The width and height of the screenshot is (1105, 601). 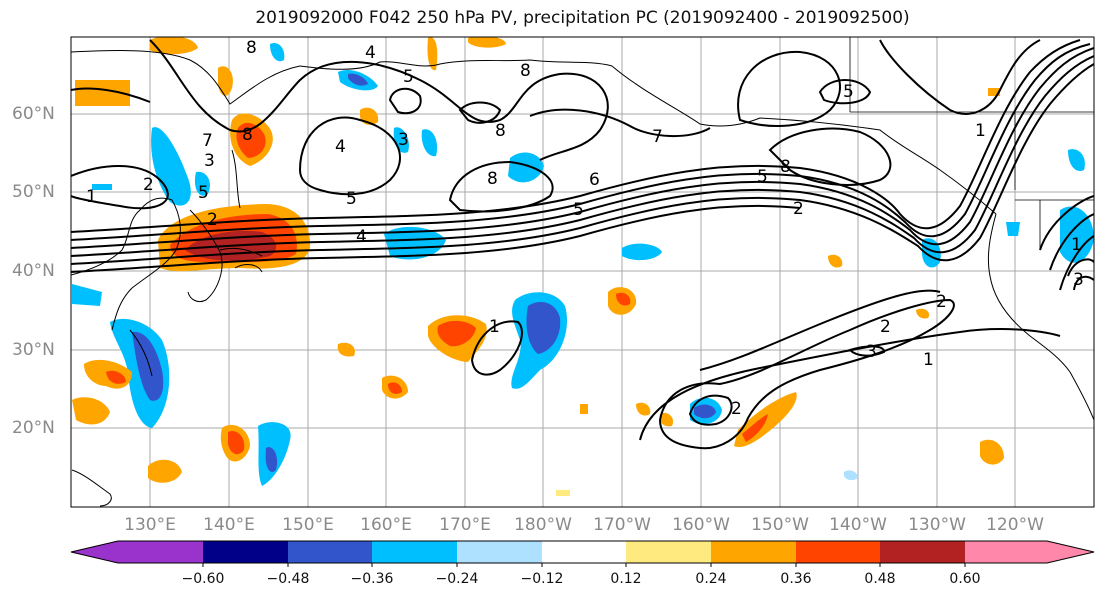 What do you see at coordinates (594, 180) in the screenshot?
I see `contour-label: 6` at bounding box center [594, 180].